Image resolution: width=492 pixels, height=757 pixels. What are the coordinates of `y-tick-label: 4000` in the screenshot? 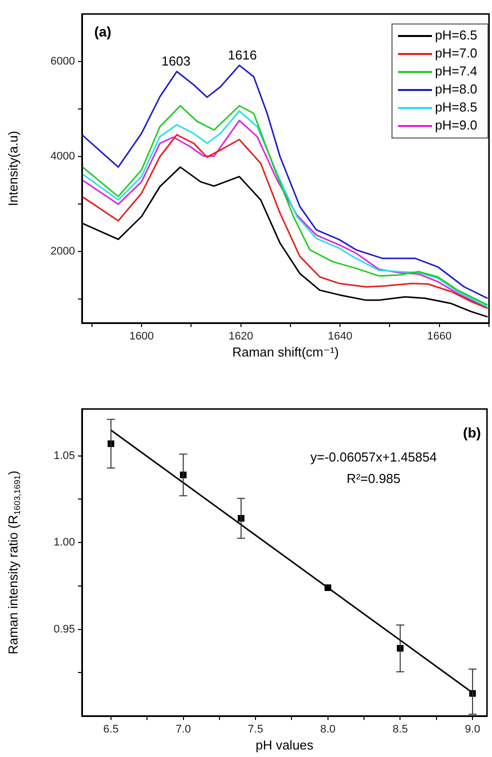 It's located at (62, 156).